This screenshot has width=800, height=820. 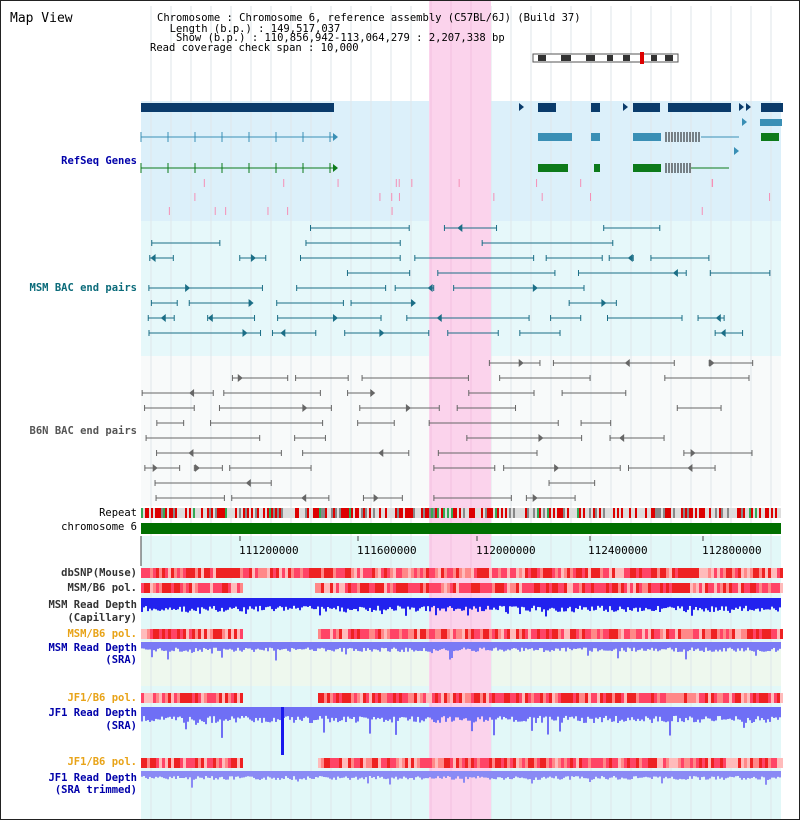 I want to click on track-label-refseq: RefSeq Genes, so click(x=99, y=161).